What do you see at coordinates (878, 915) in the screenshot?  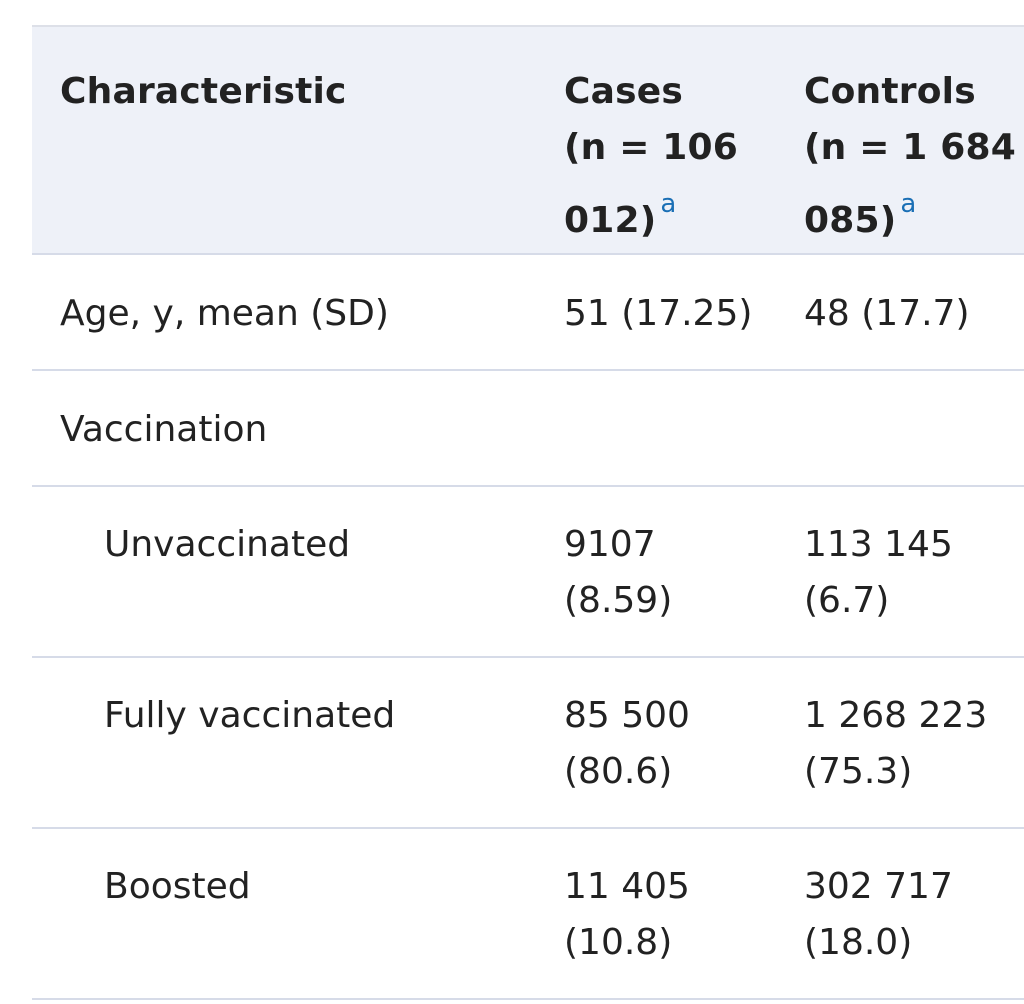 I see `row-controls-boosted: 302 717 (18.0)` at bounding box center [878, 915].